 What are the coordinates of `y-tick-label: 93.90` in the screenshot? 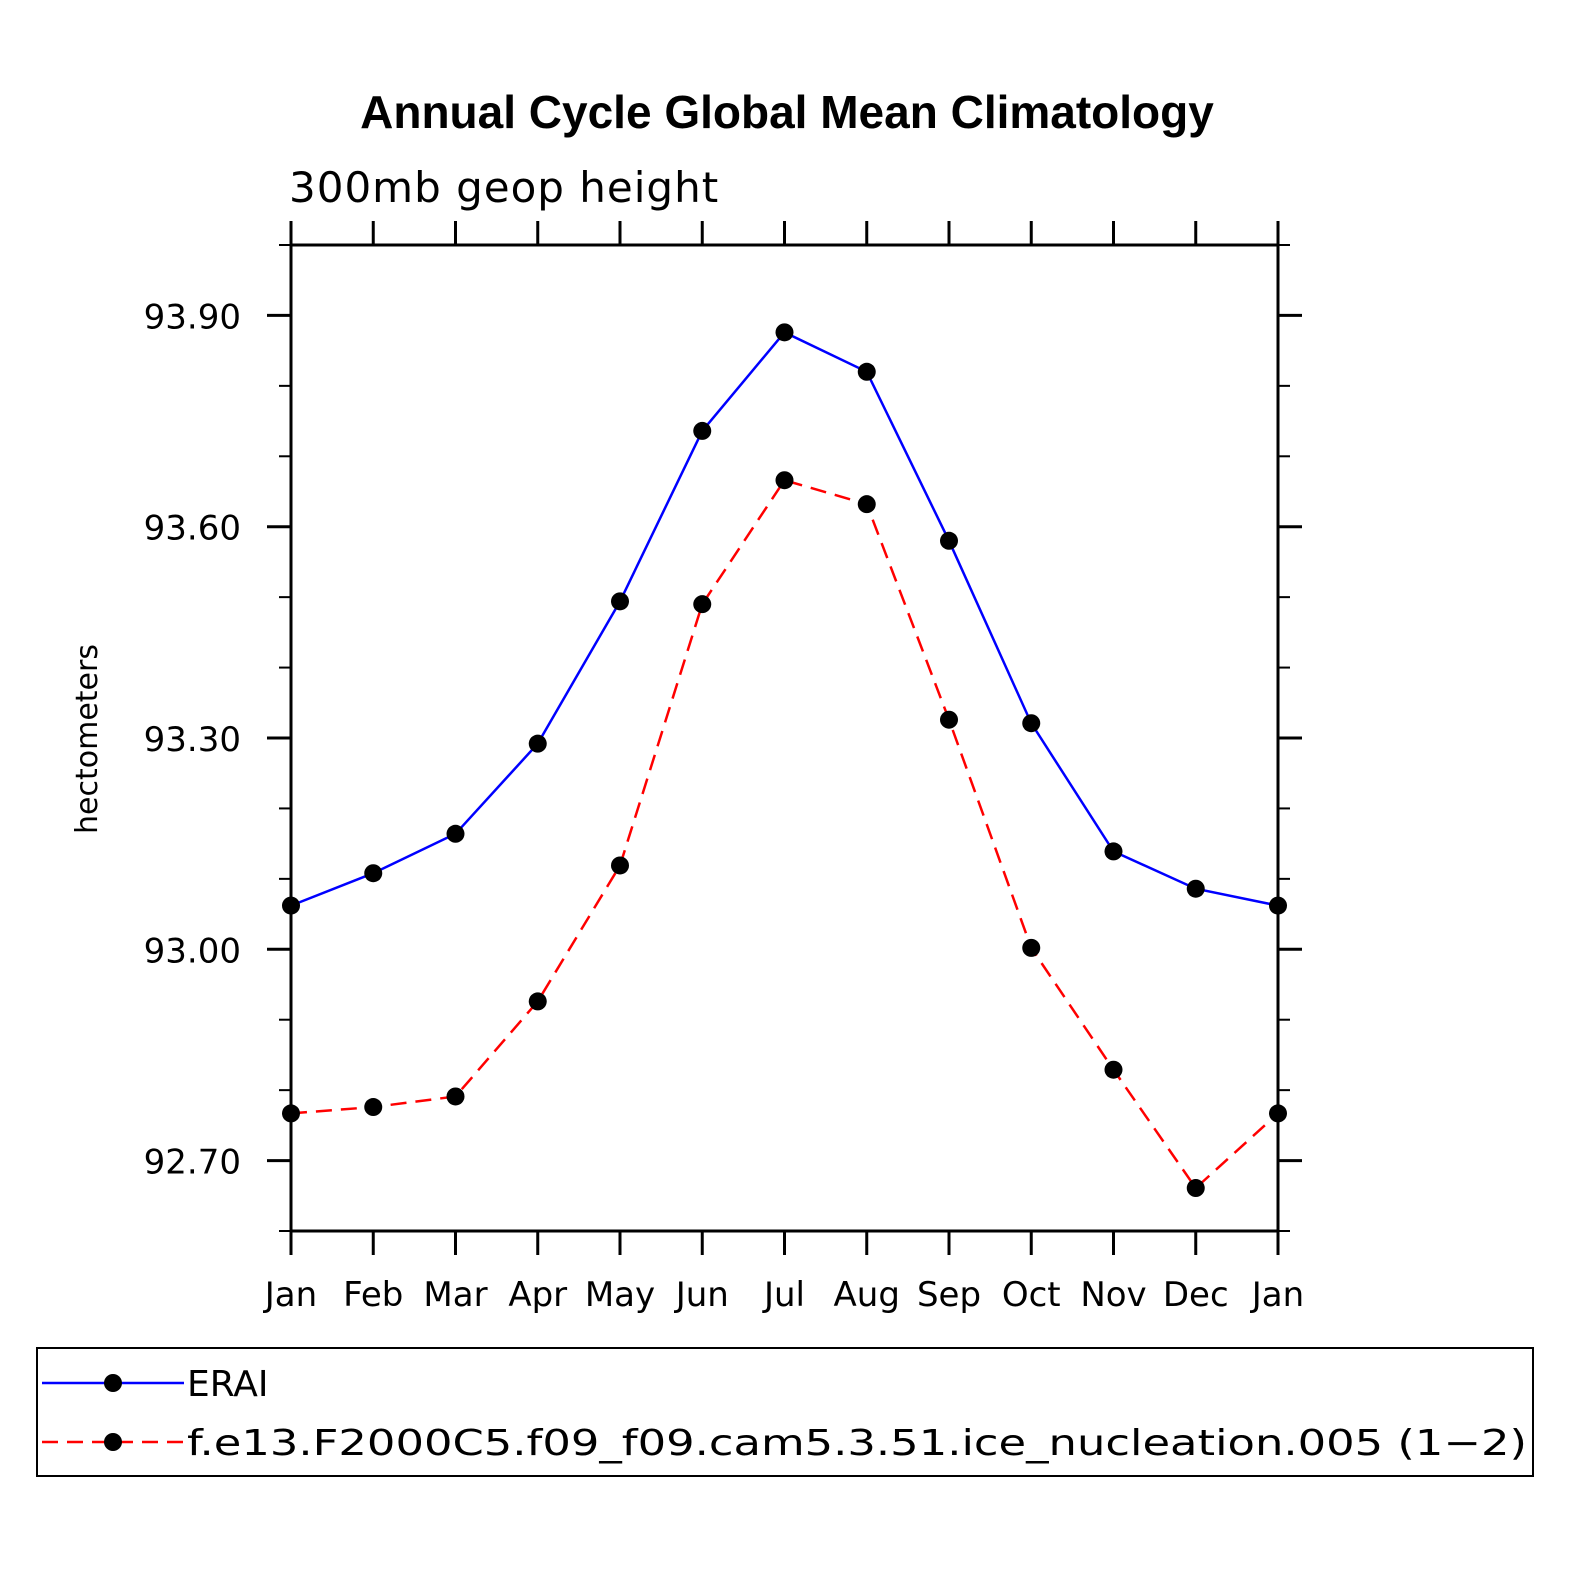 It's located at (192, 317).